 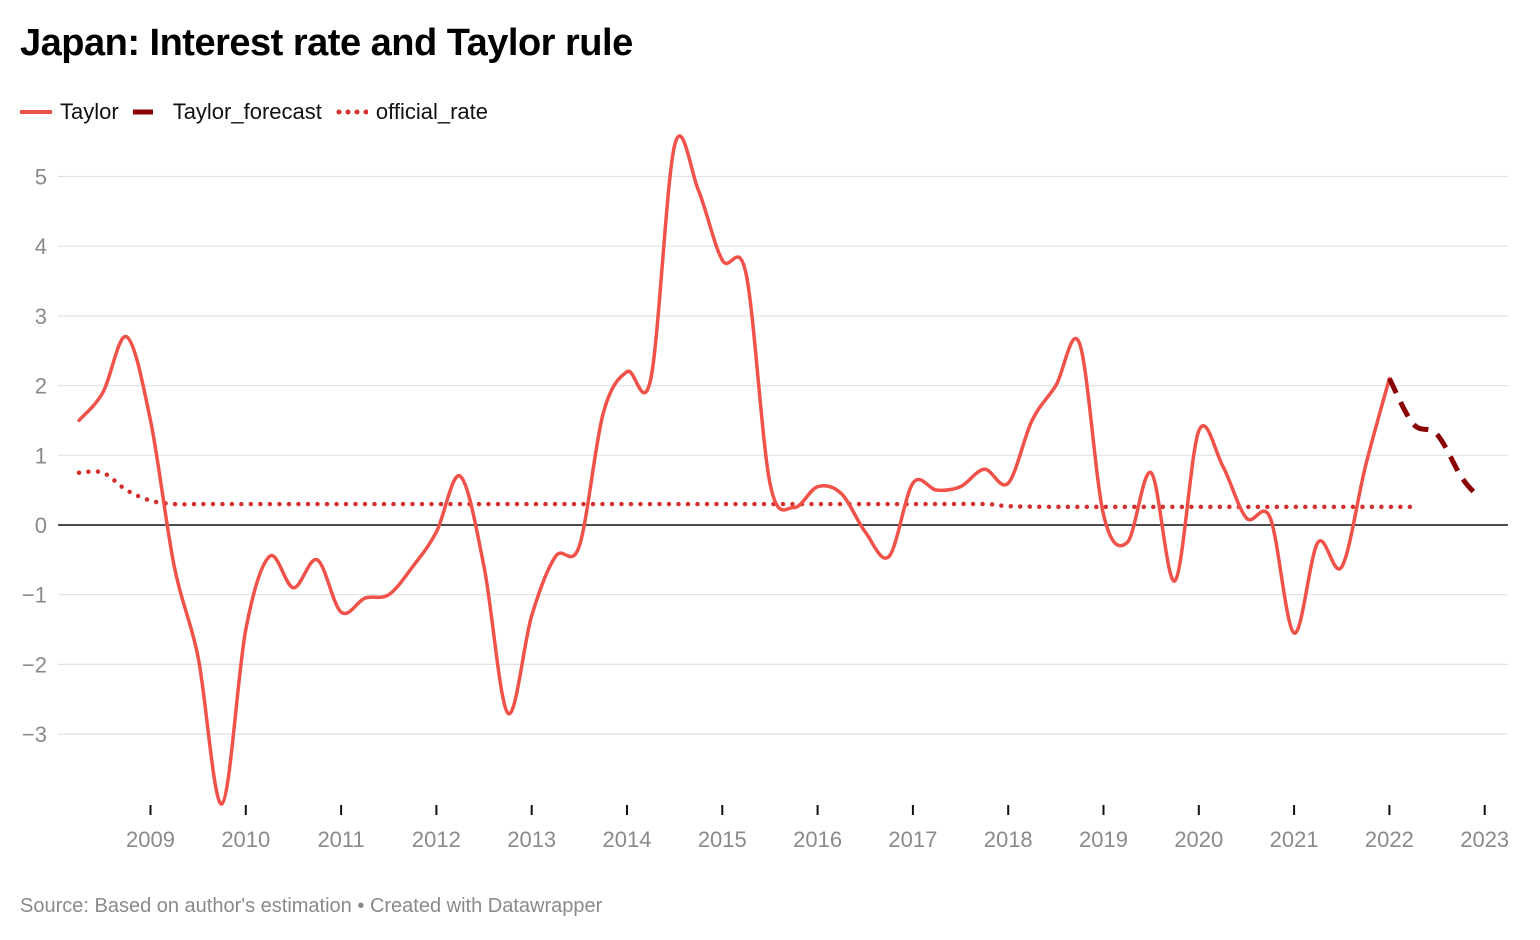 I want to click on x-tick-label: 2022, so click(x=1389, y=839).